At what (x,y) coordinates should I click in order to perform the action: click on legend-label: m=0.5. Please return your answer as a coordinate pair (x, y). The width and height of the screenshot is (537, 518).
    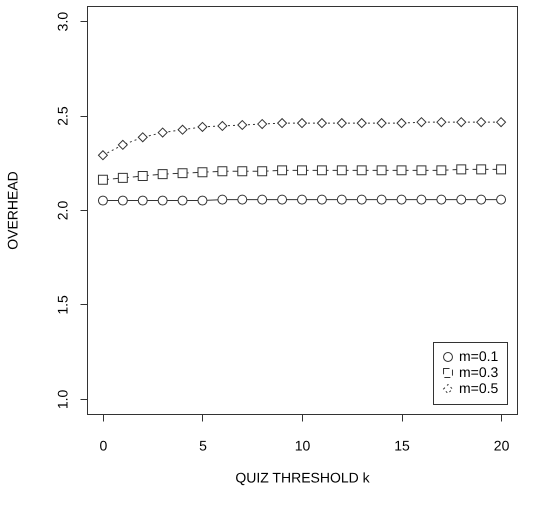
    Looking at the image, I should click on (479, 388).